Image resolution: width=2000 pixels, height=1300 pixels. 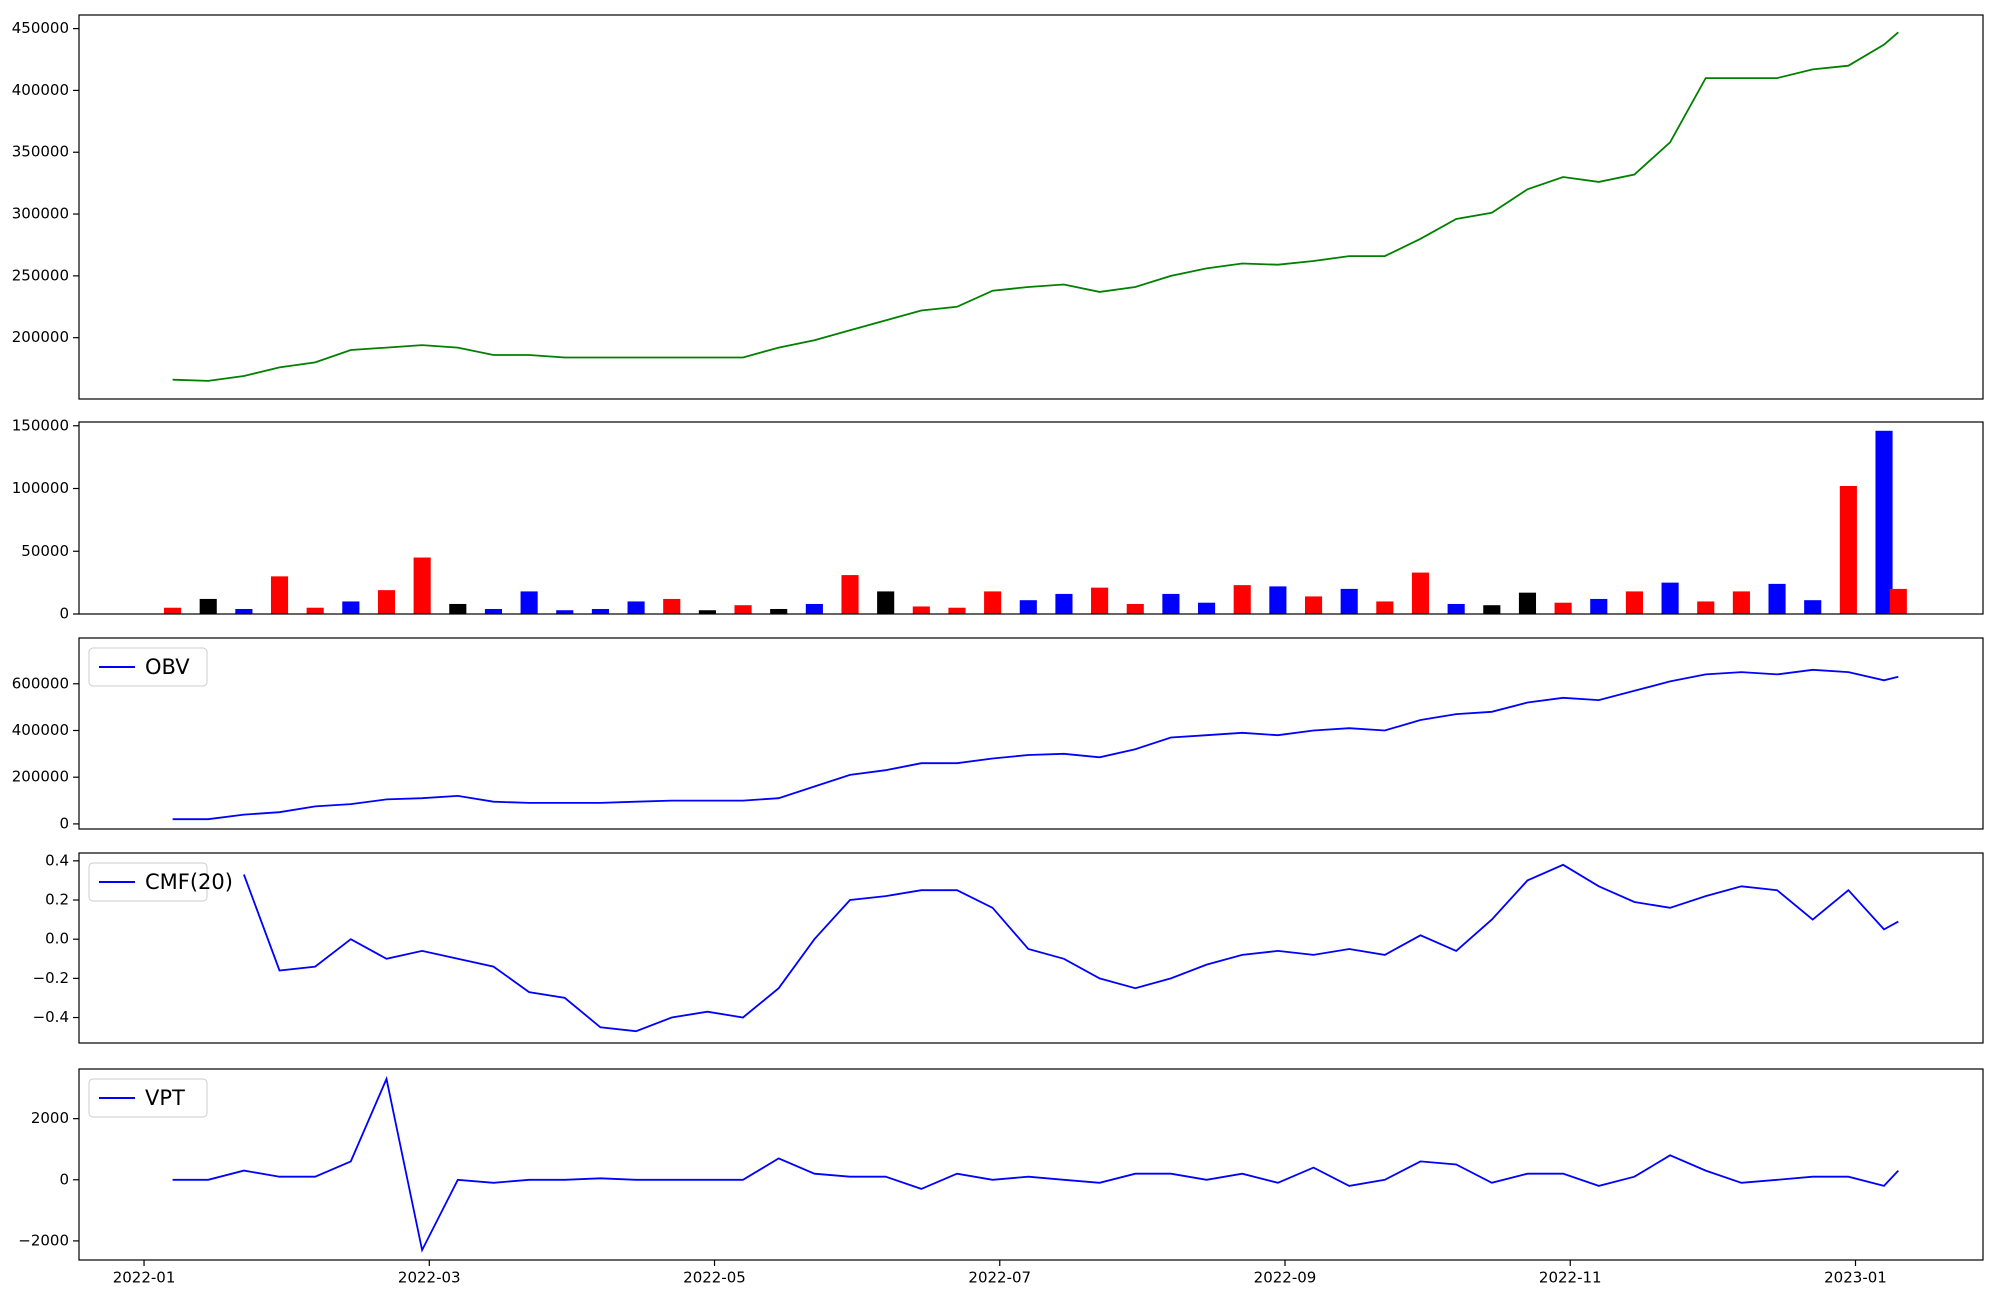 I want to click on legend-label: VPT, so click(x=165, y=1098).